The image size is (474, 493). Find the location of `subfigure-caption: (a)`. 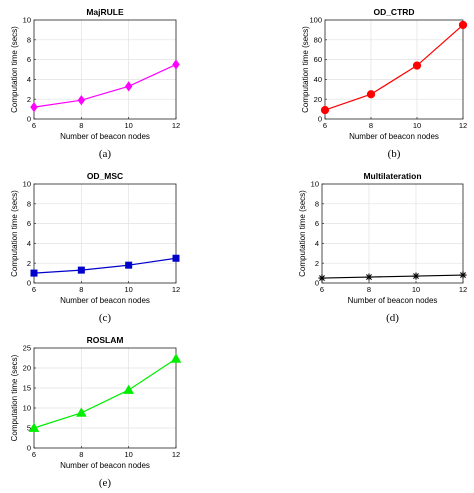

subfigure-caption: (a) is located at coordinates (105, 154).